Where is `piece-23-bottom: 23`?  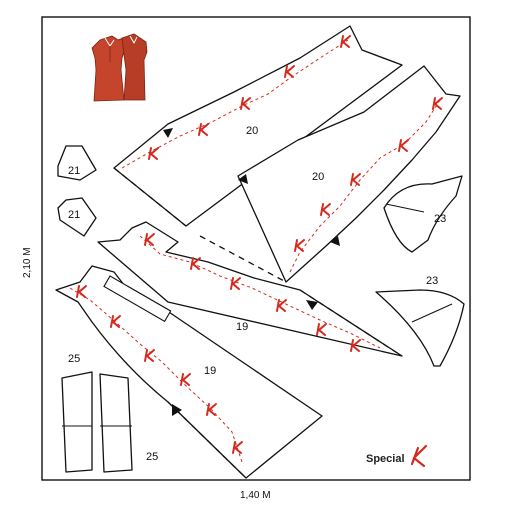 piece-23-bottom: 23 is located at coordinates (420, 321).